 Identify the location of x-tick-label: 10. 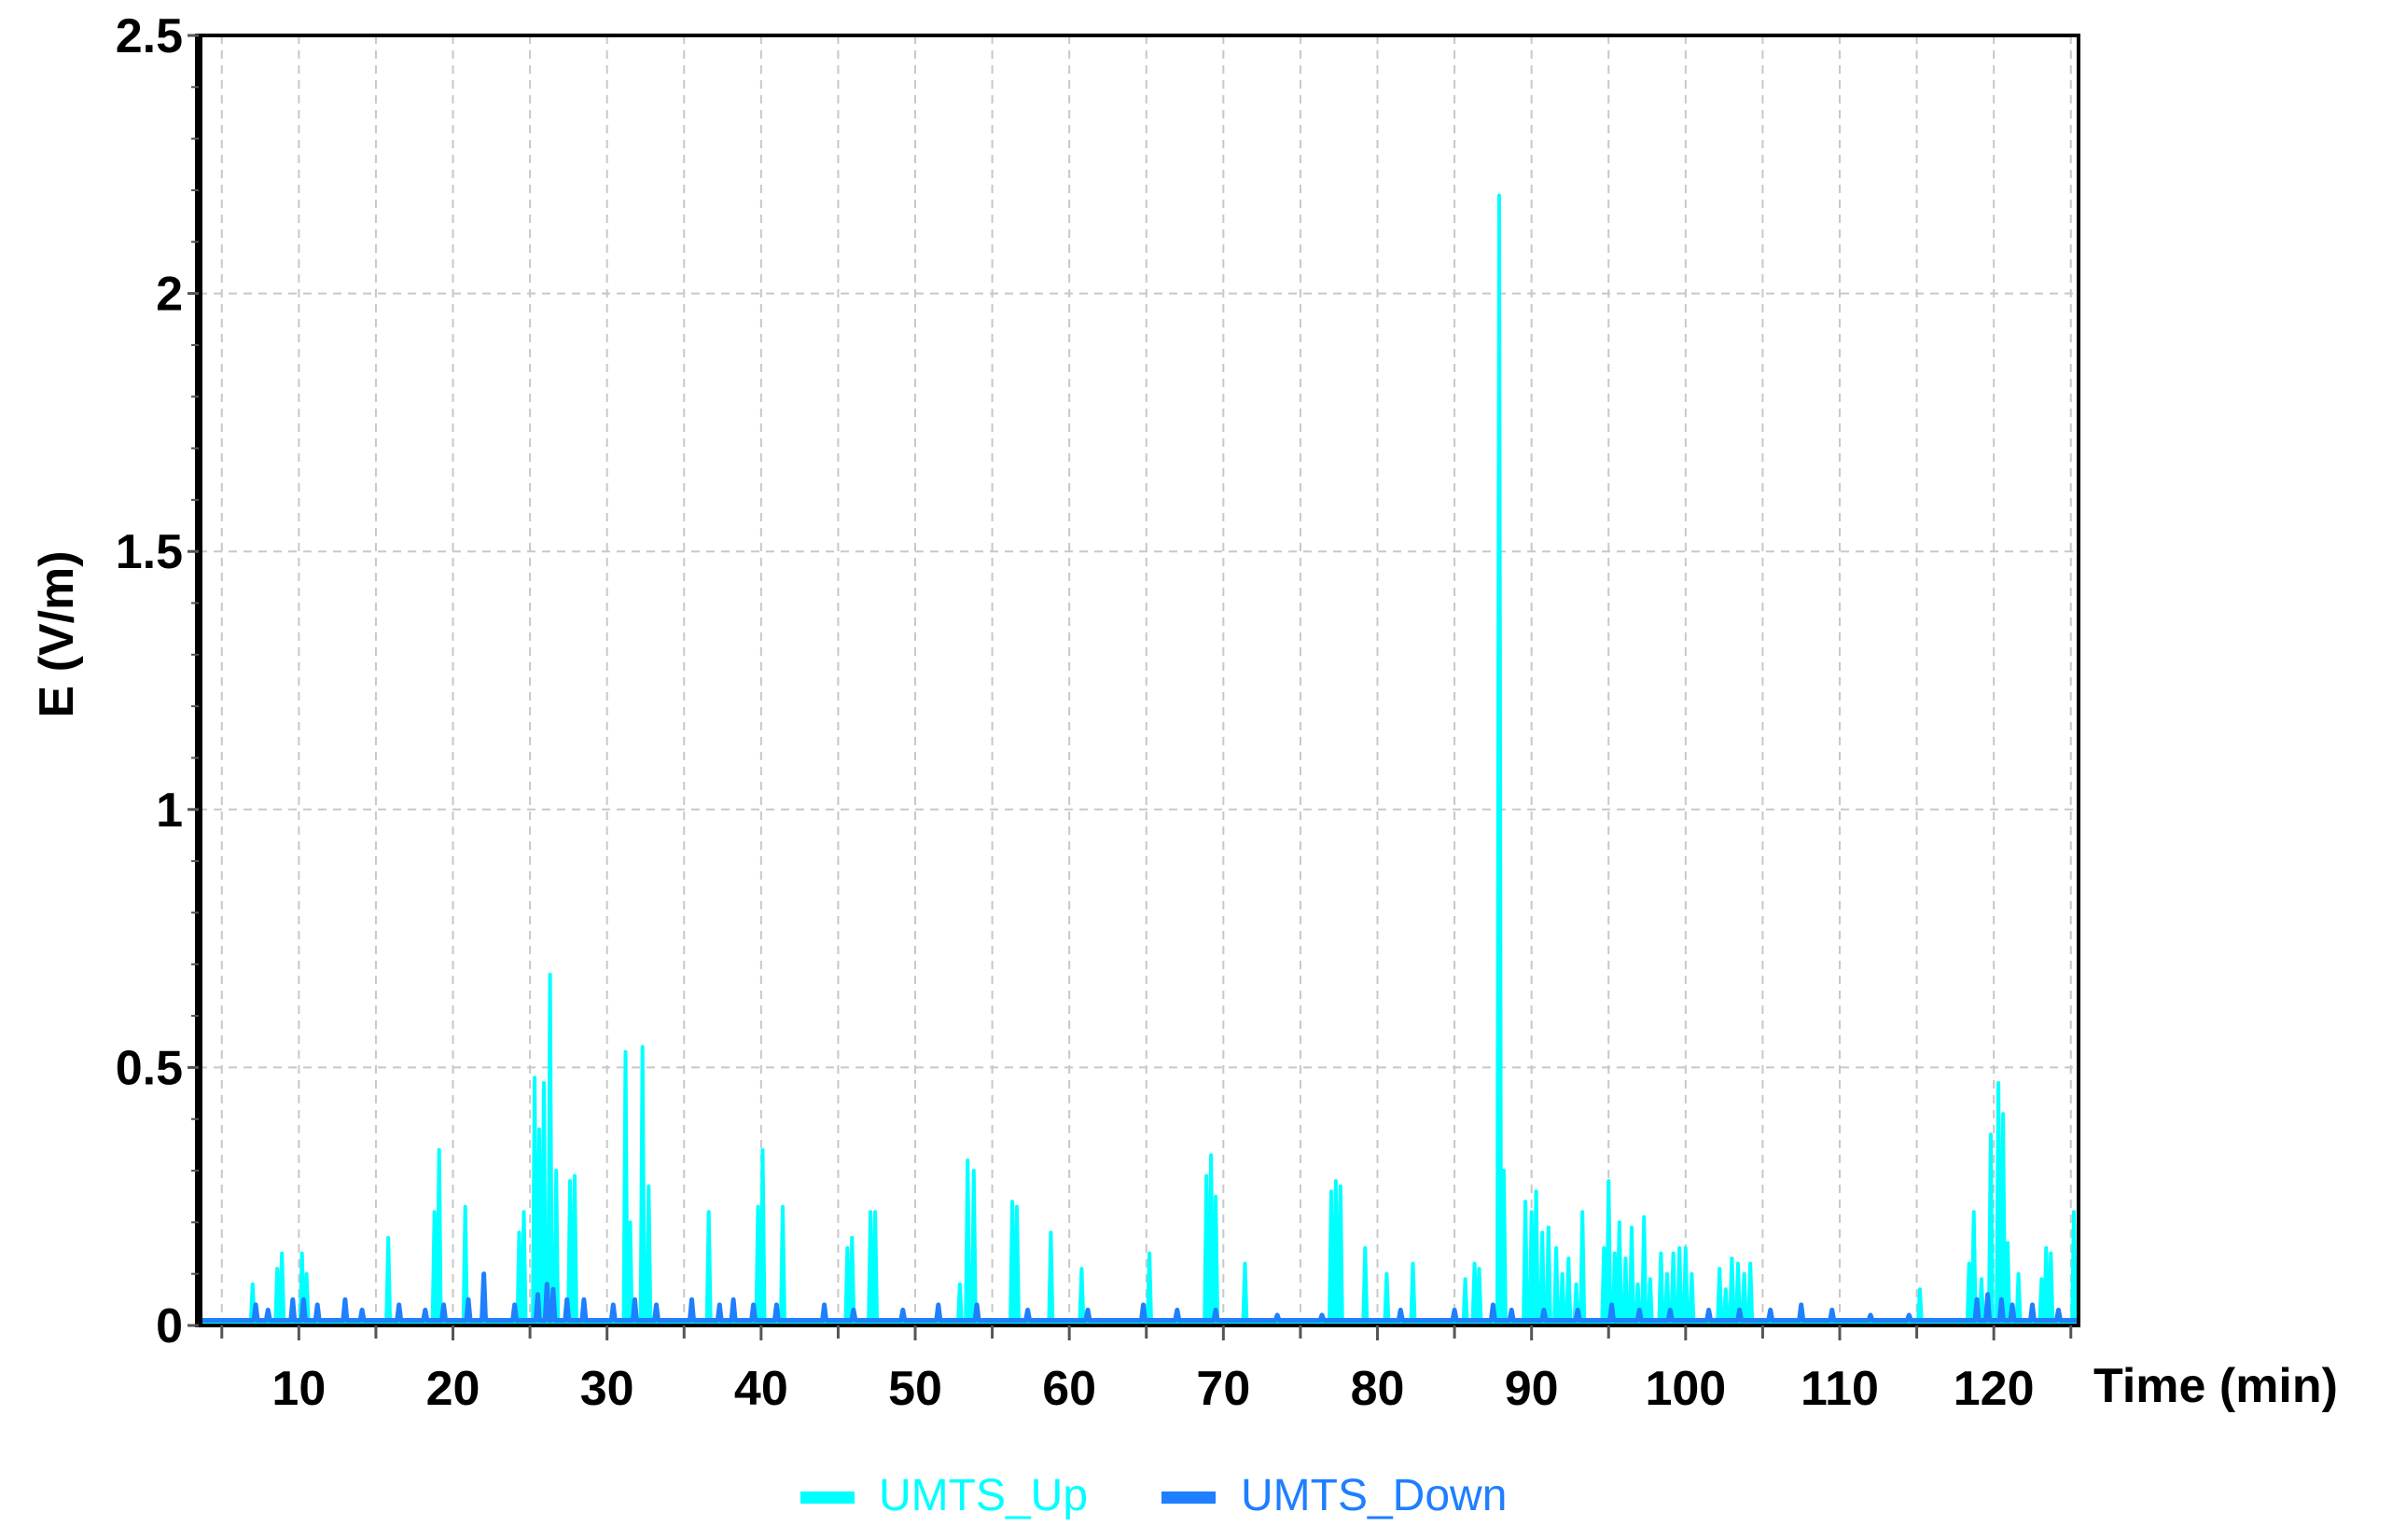
(298, 1389).